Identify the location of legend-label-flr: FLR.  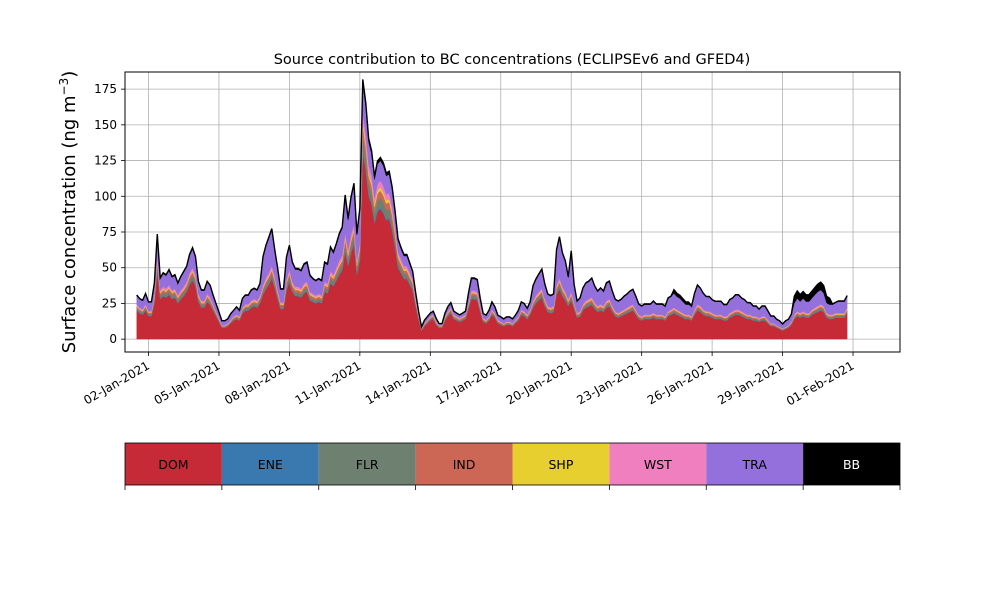
(367, 464).